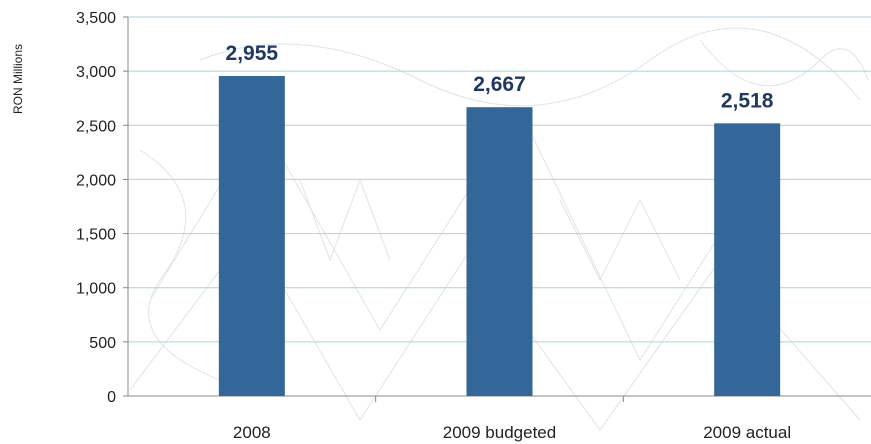 This screenshot has width=871, height=444. Describe the element at coordinates (499, 432) in the screenshot. I see `x-tick-label: 2009 budgeted` at that location.